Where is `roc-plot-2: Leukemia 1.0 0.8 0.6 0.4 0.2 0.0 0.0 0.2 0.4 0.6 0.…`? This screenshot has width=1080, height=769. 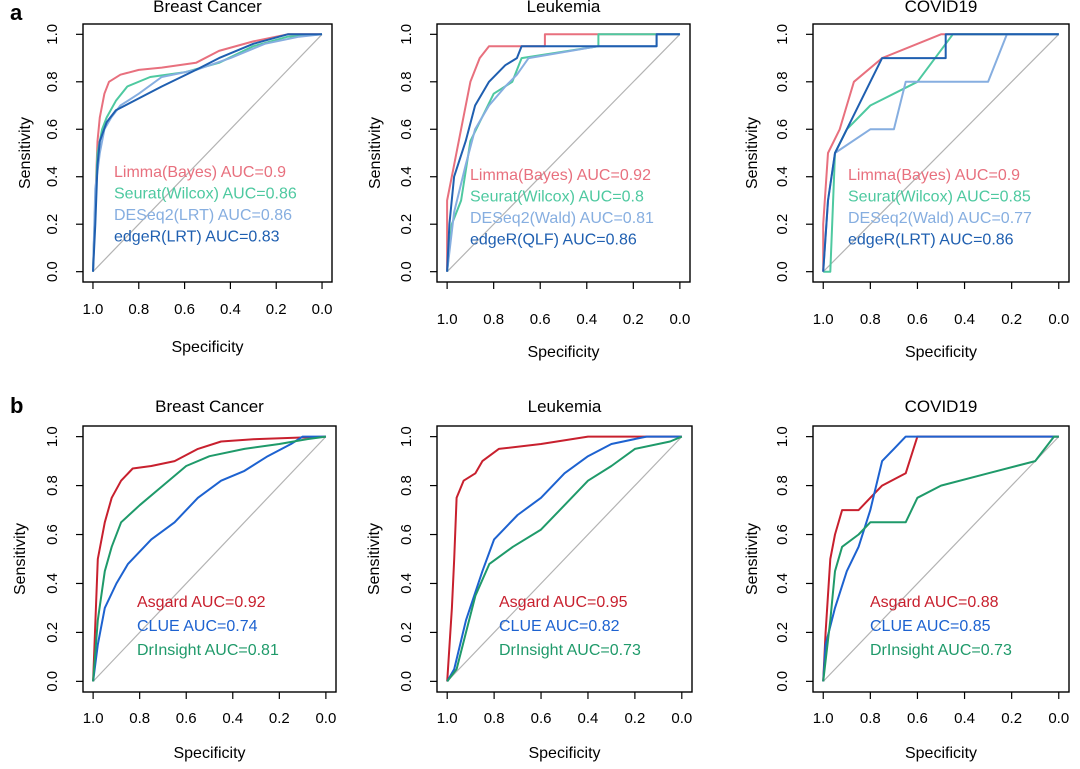
roc-plot-2: Leukemia 1.0 0.8 0.6 0.4 0.2 0.0 0.0 0.2 0.4 0.6 0.… is located at coordinates (529, 180).